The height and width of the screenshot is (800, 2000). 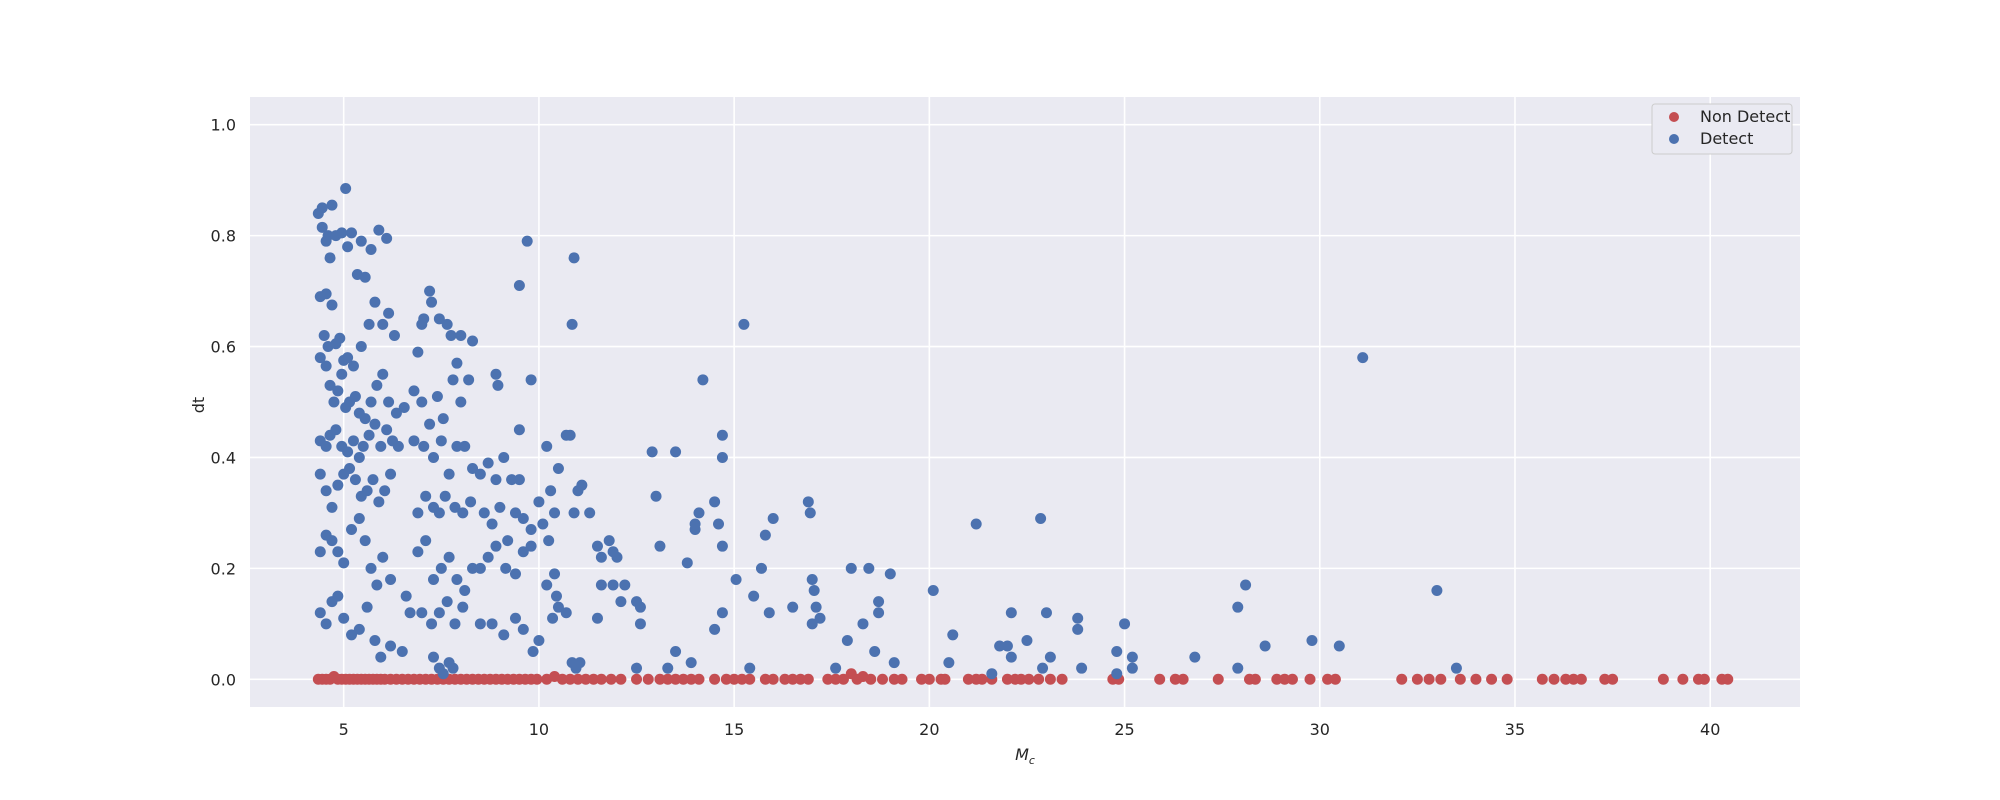 What do you see at coordinates (198, 405) in the screenshot?
I see `y-axis-label: dt` at bounding box center [198, 405].